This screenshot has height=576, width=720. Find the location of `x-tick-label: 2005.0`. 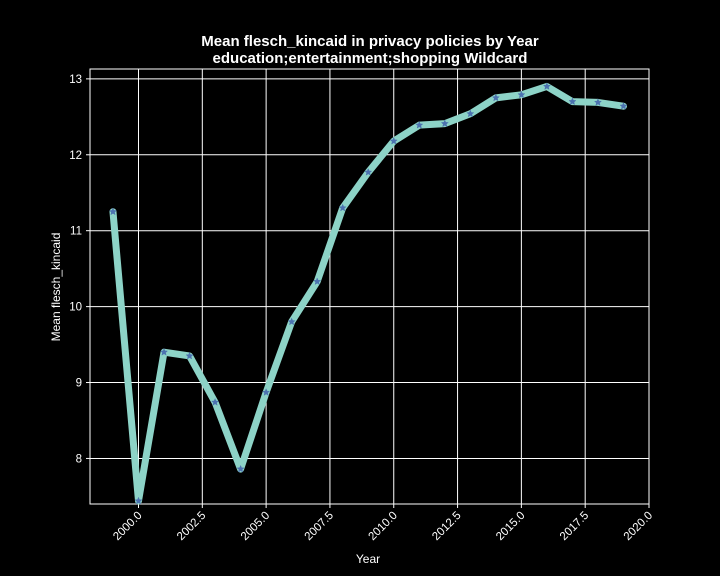

x-tick-label: 2005.0 is located at coordinates (255, 526).